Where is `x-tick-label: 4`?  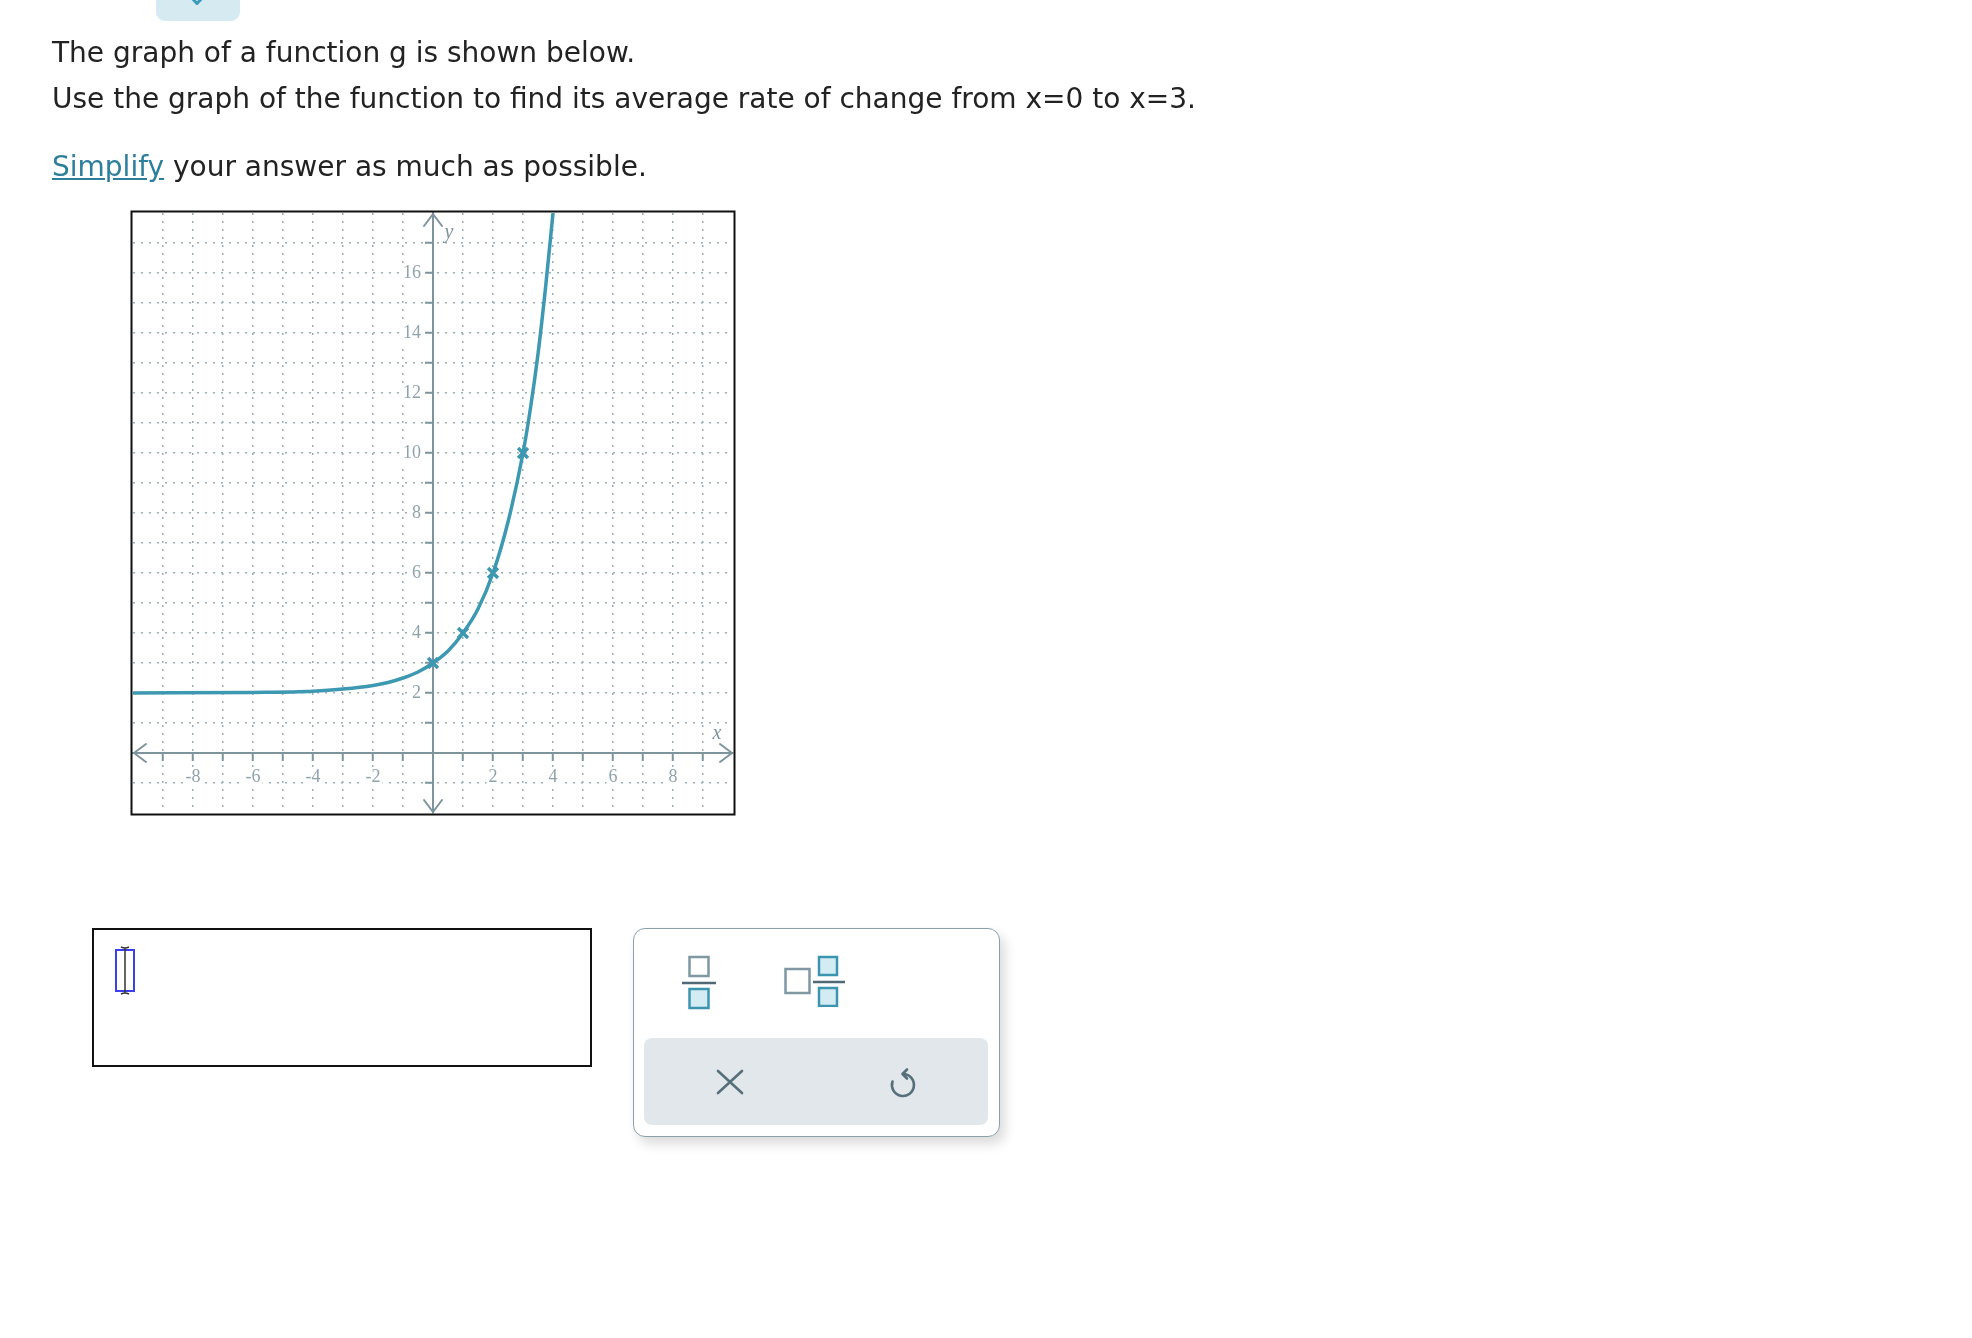
x-tick-label: 4 is located at coordinates (553, 775).